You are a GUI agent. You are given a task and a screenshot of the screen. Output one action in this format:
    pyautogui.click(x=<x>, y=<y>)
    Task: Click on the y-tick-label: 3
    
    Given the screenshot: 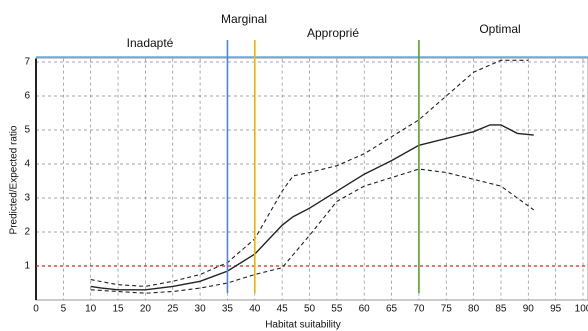 What is the action you would take?
    pyautogui.click(x=27, y=198)
    